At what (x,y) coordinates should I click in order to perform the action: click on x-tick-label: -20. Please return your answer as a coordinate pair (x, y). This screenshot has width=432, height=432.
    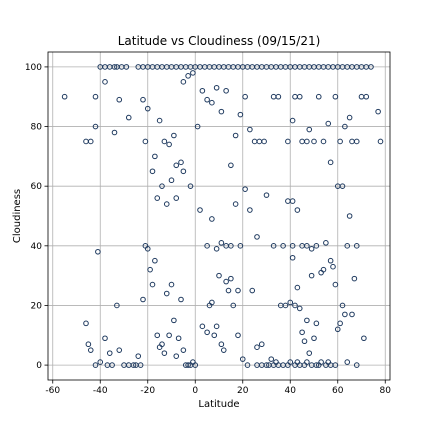
    Looking at the image, I should click on (147, 391).